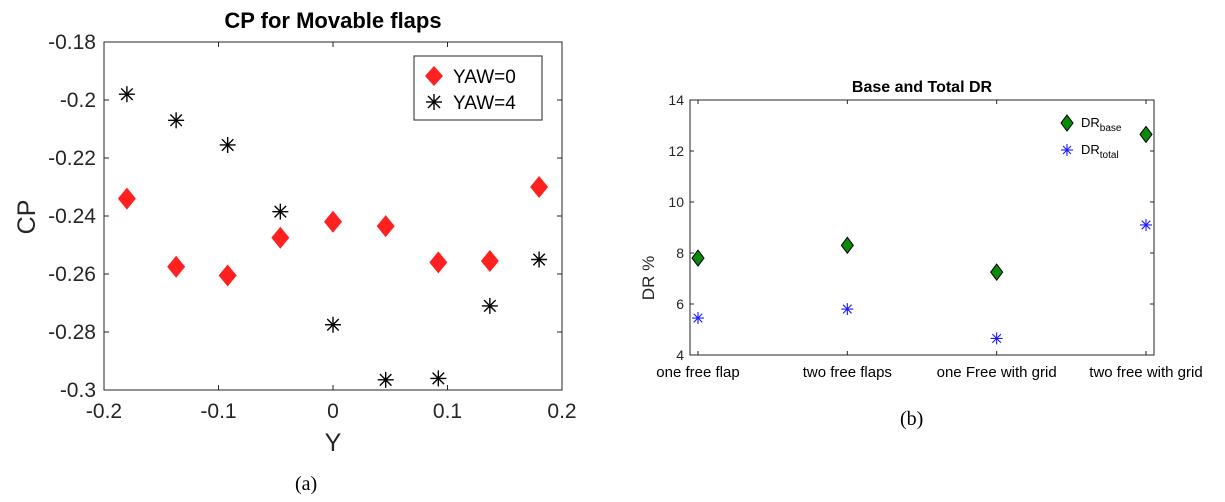  What do you see at coordinates (333, 411) in the screenshot?
I see `x-tick-label: 0` at bounding box center [333, 411].